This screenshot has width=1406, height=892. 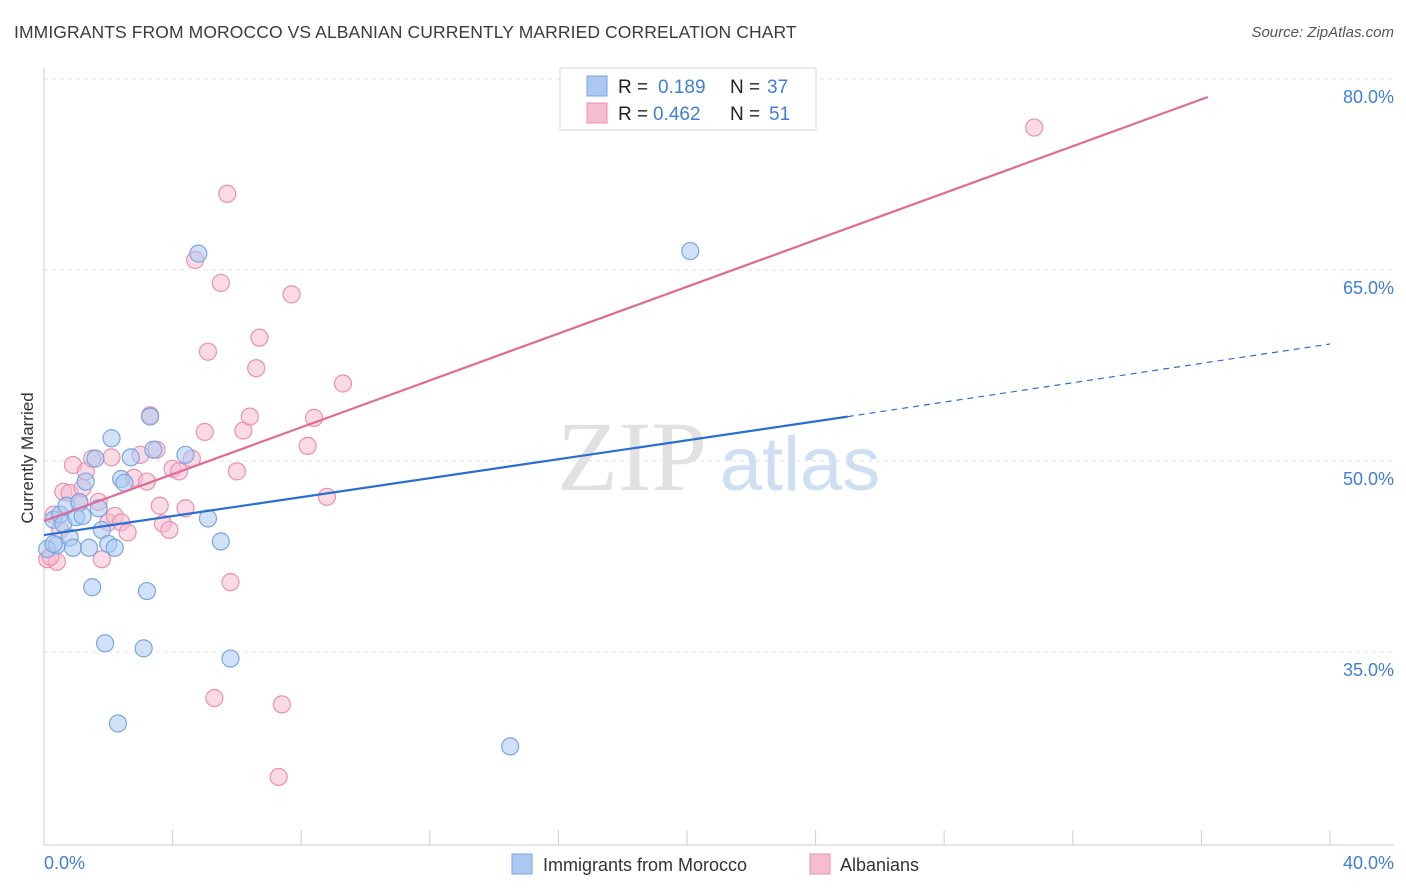 I want to click on legend-swatch-blue, so click(x=597, y=86).